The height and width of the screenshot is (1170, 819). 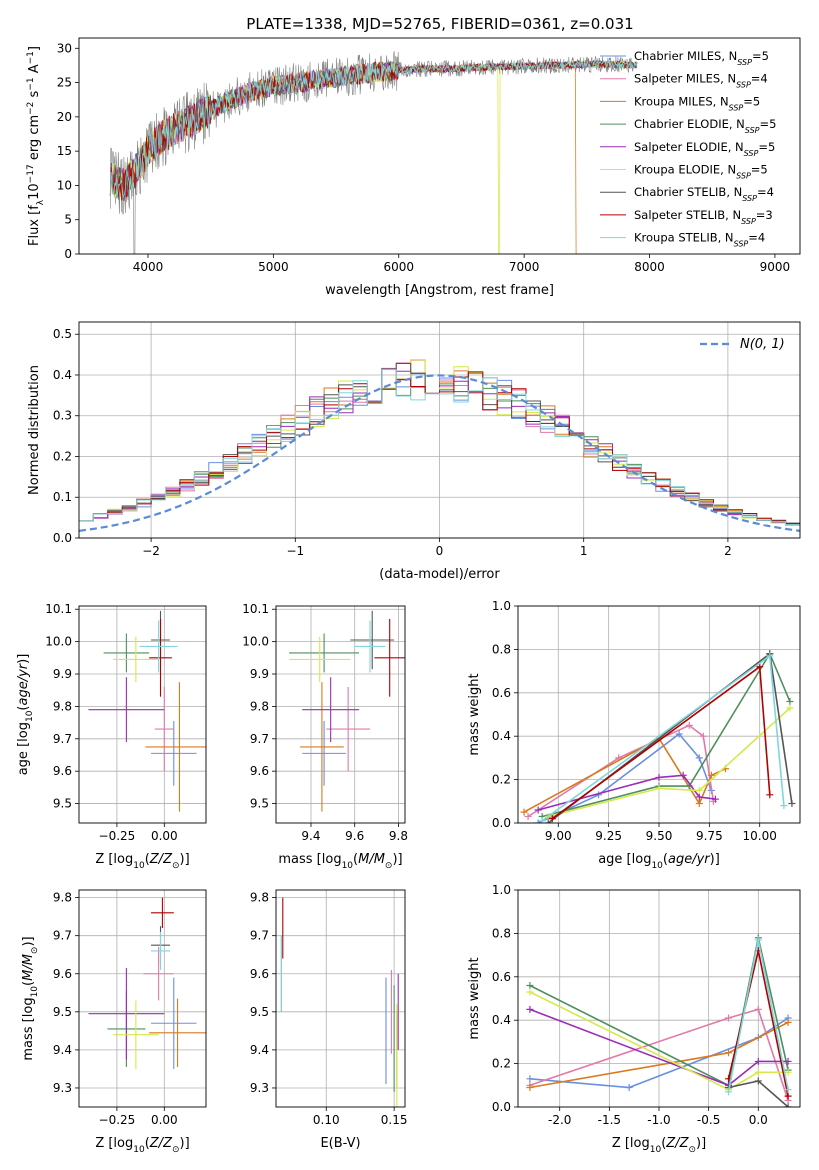 What do you see at coordinates (704, 149) in the screenshot?
I see `legend-label: Salpeter ELODIE, NSSP=5` at bounding box center [704, 149].